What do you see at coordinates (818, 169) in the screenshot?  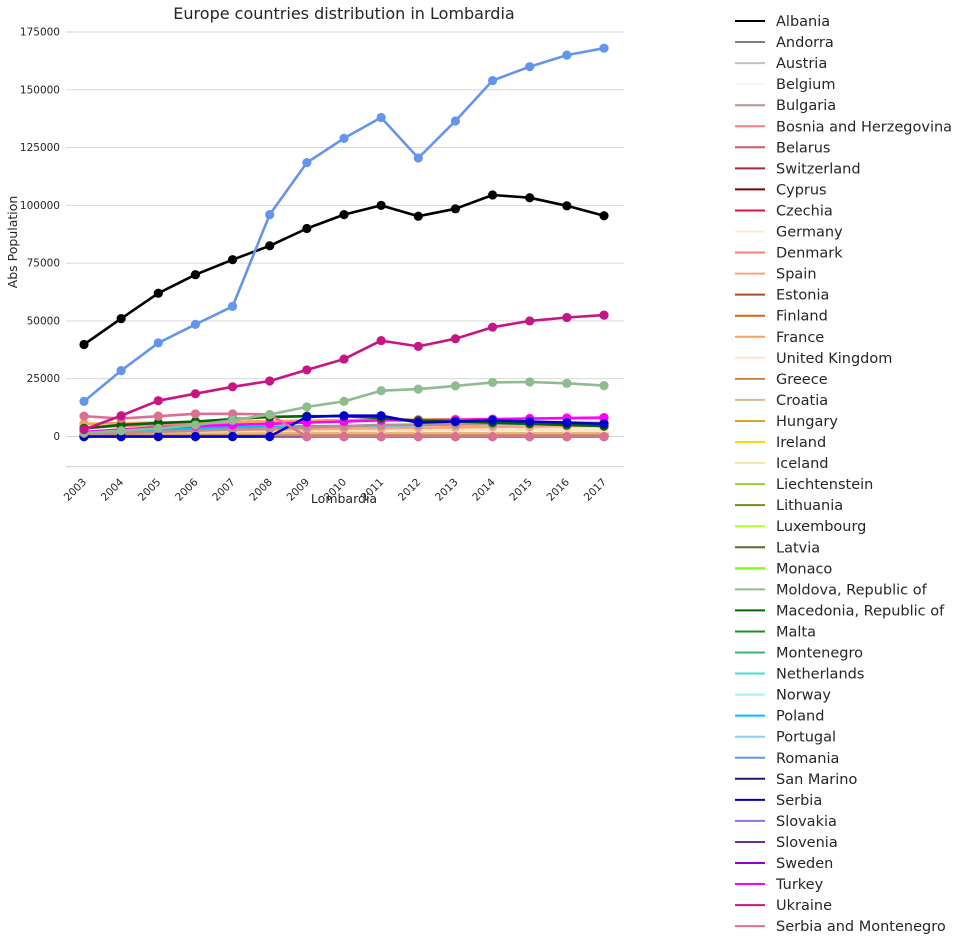 I see `legend-label: Switzerland` at bounding box center [818, 169].